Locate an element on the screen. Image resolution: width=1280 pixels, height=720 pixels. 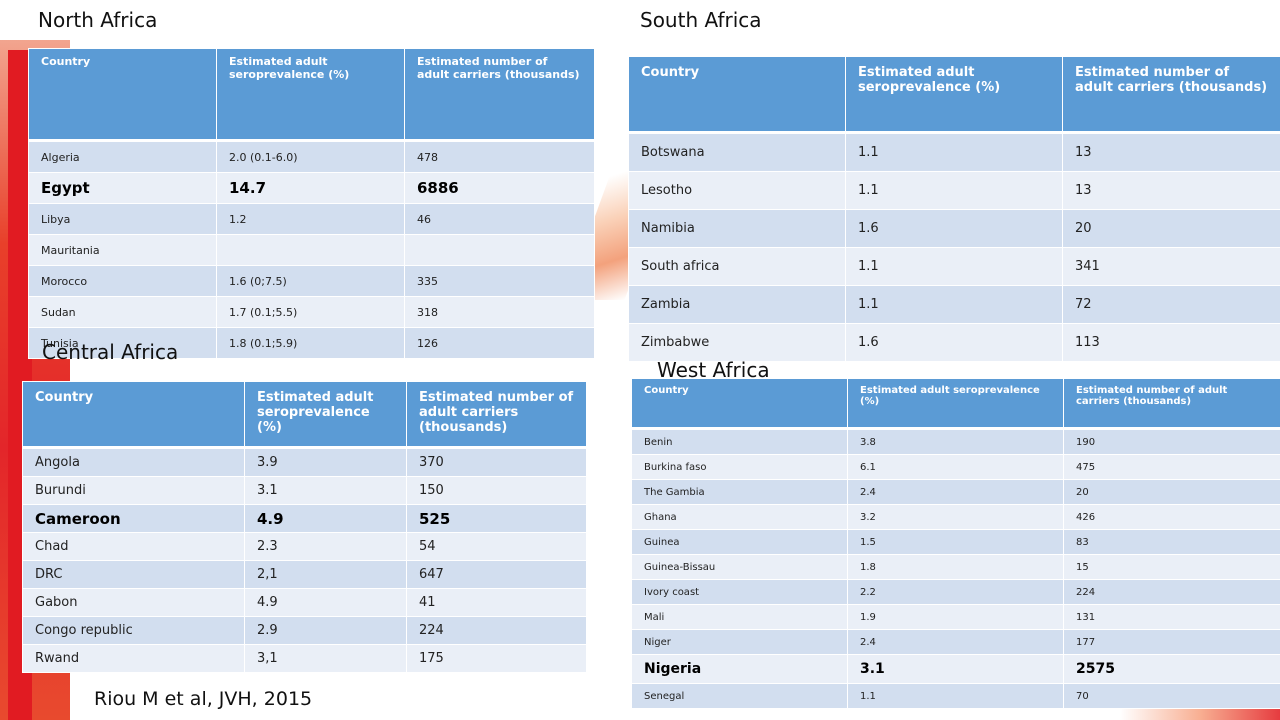
cell-seroprevalence: 3.8 is located at coordinates (955, 441).